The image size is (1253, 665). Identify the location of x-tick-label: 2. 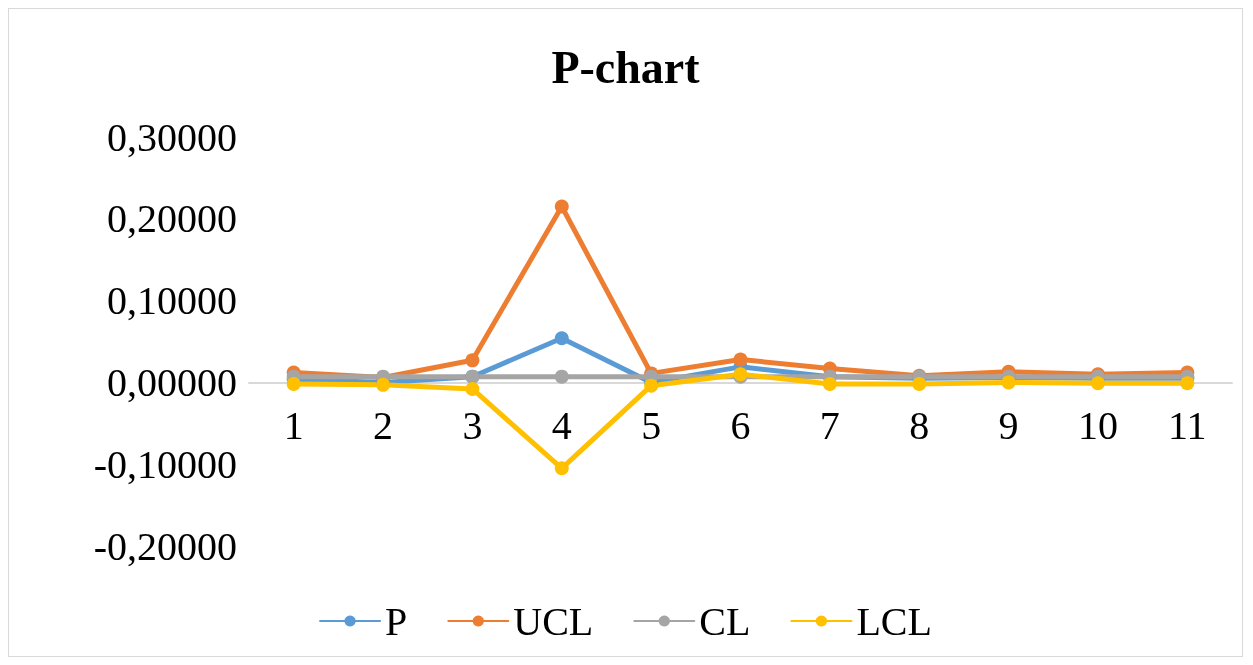
(383, 426).